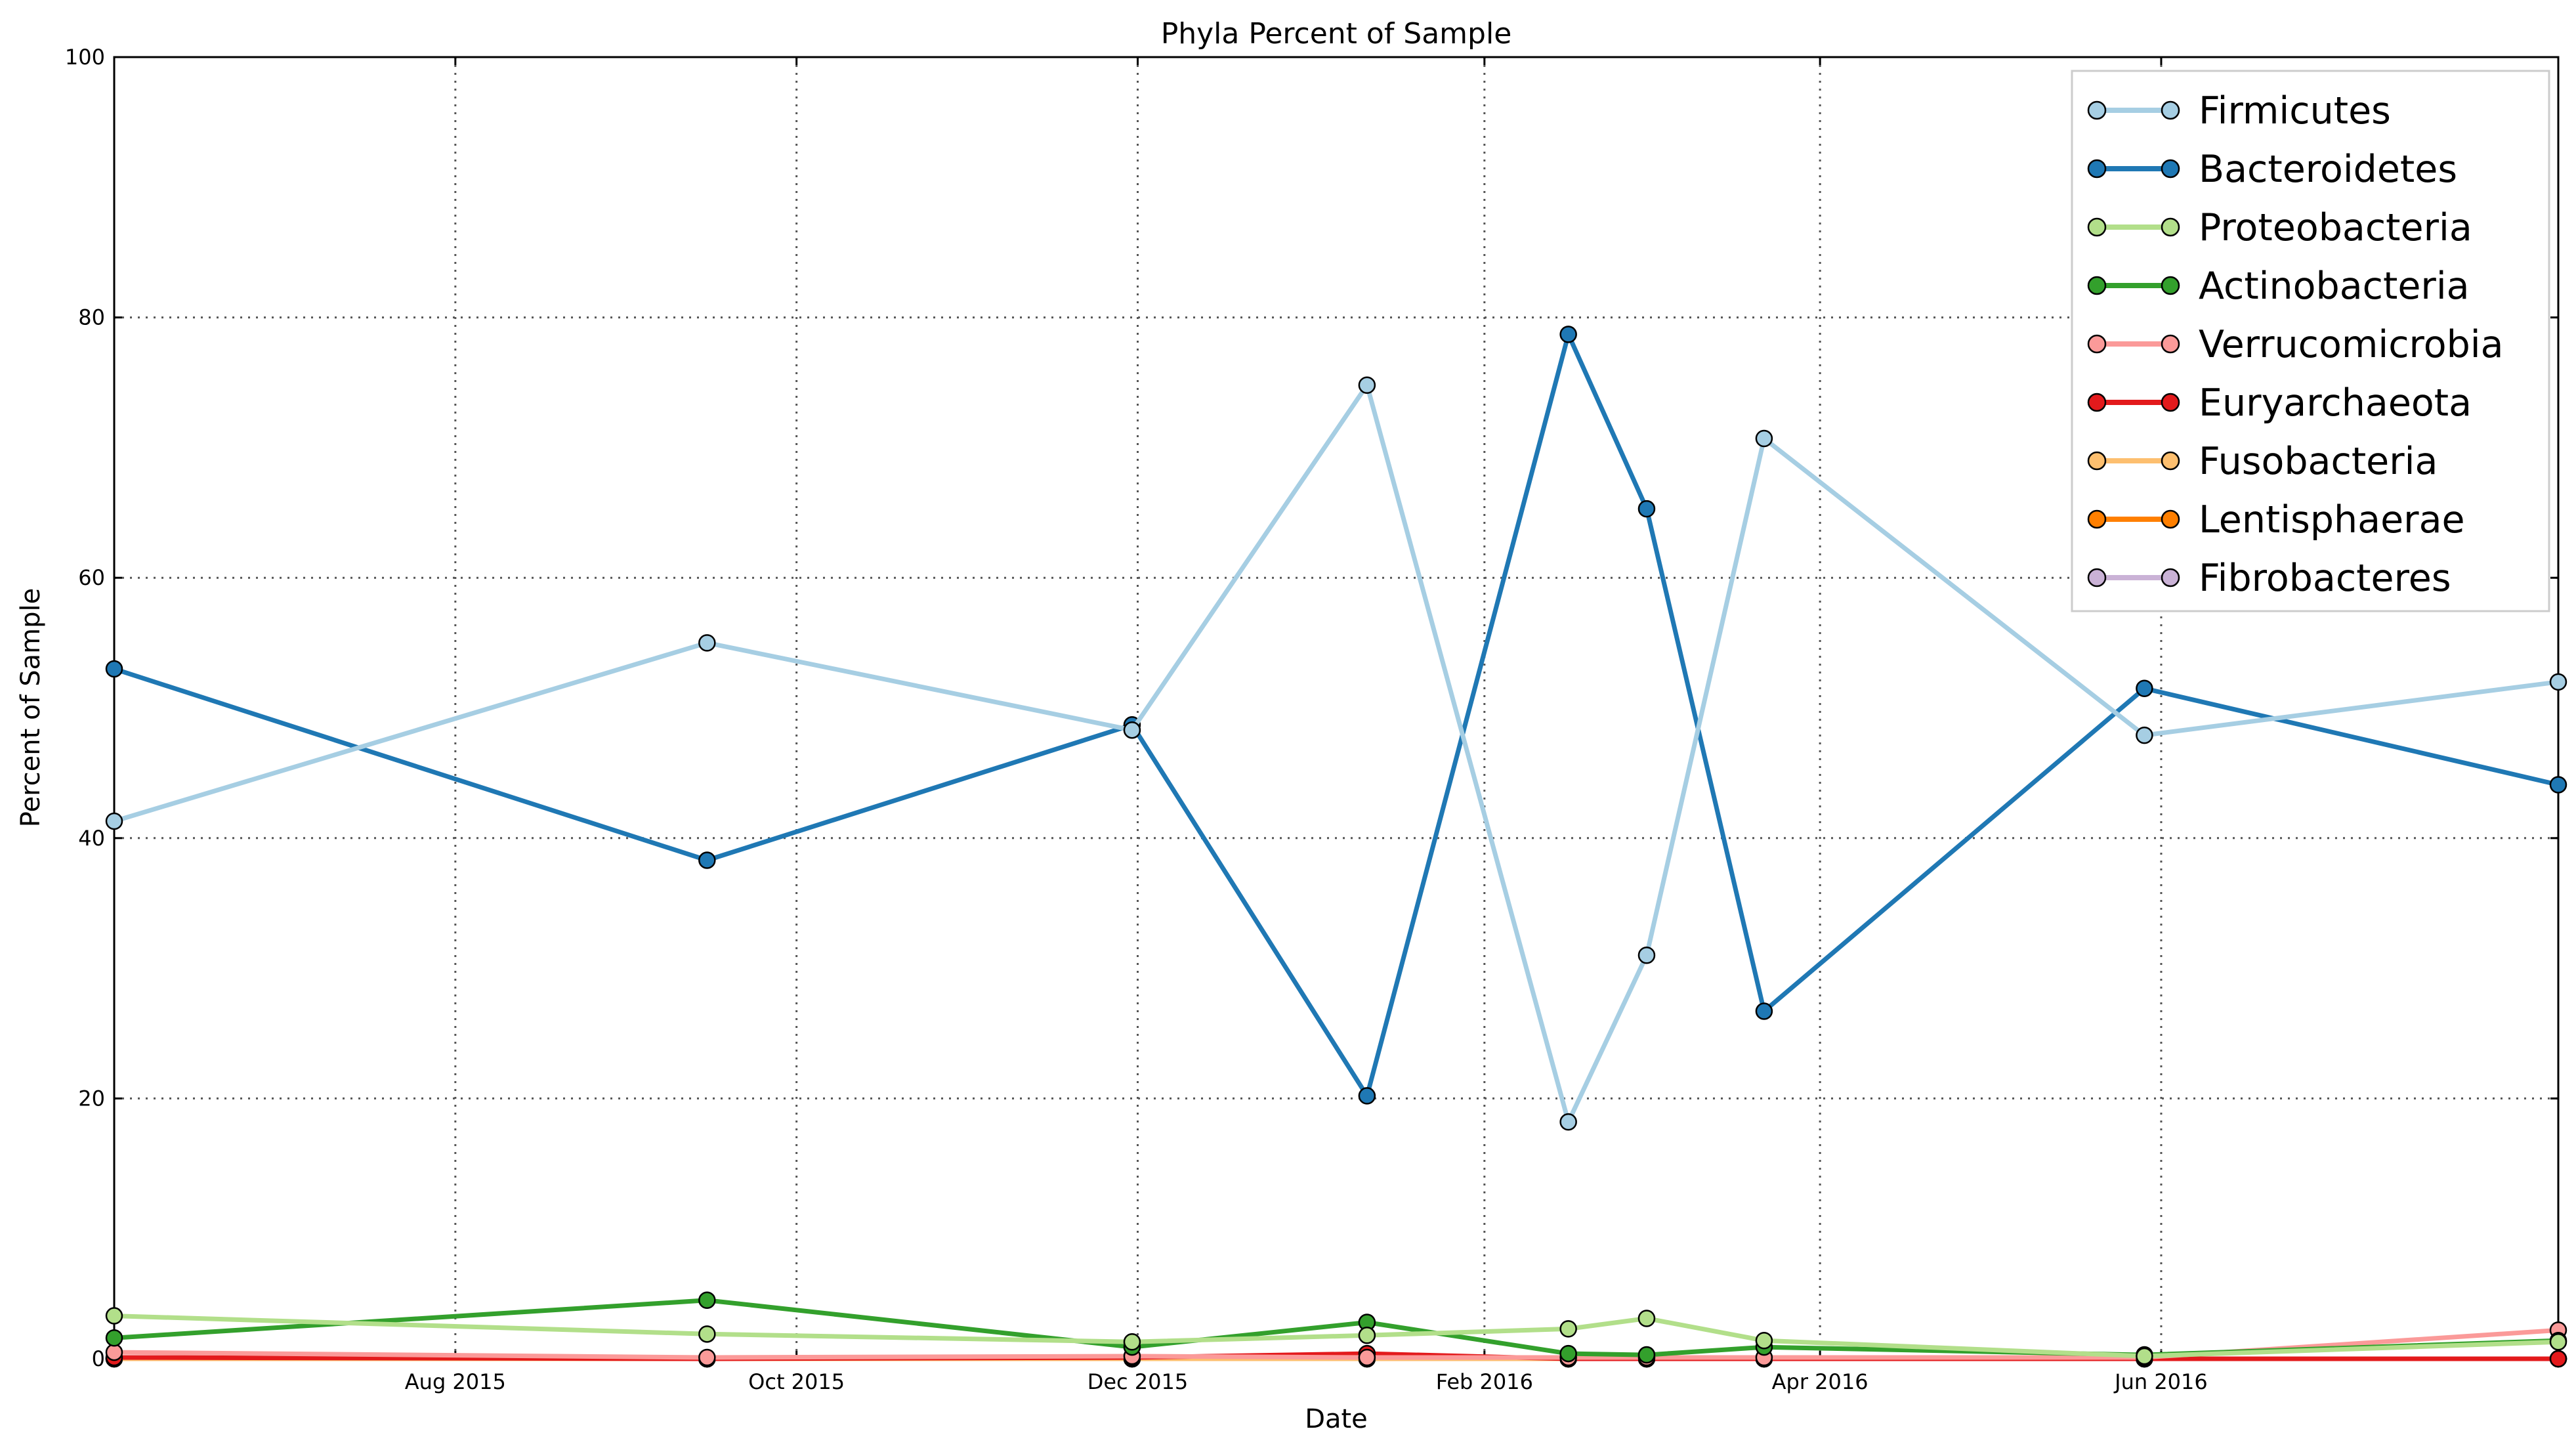 Image resolution: width=2576 pixels, height=1452 pixels. What do you see at coordinates (2332, 520) in the screenshot?
I see `legend-label-lentisphaerae: Lentisphaerae` at bounding box center [2332, 520].